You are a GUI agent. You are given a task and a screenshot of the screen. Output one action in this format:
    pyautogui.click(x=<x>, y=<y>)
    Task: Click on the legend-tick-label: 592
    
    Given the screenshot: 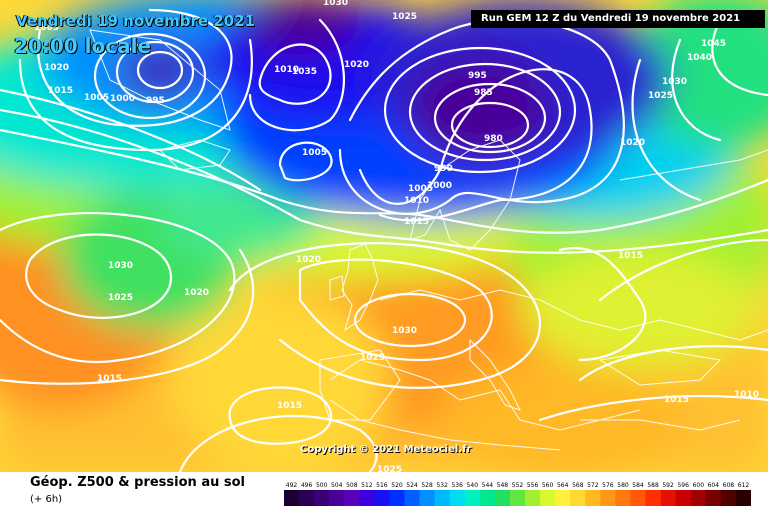 What is the action you would take?
    pyautogui.click(x=668, y=485)
    